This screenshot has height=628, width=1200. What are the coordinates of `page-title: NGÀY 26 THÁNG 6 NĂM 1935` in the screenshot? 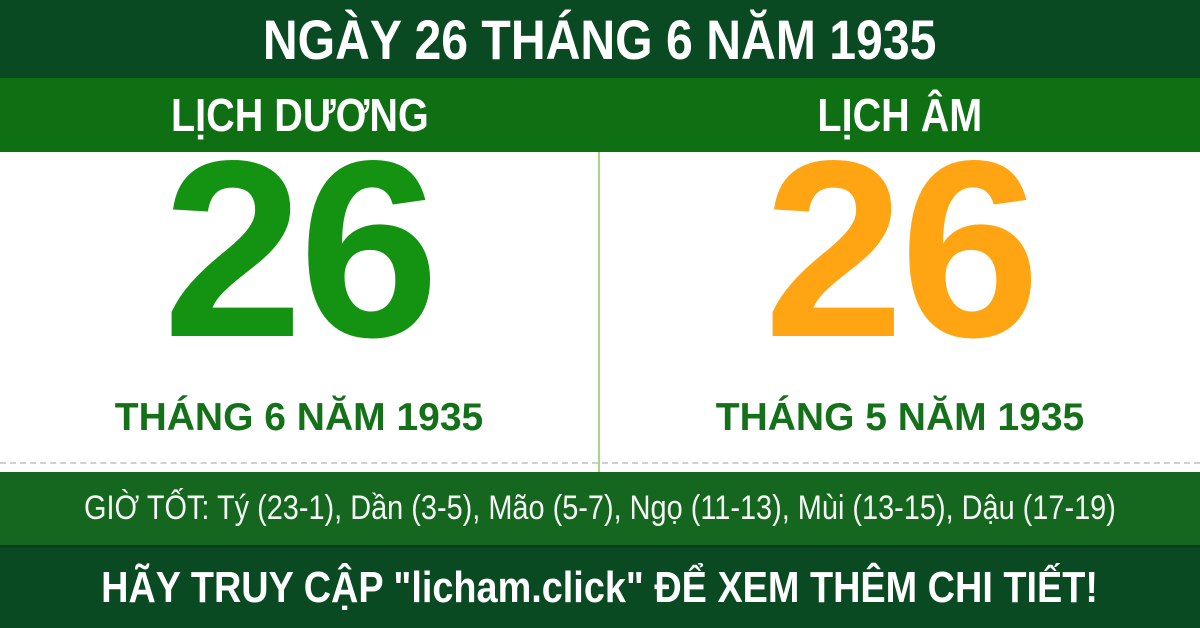 It's located at (600, 39).